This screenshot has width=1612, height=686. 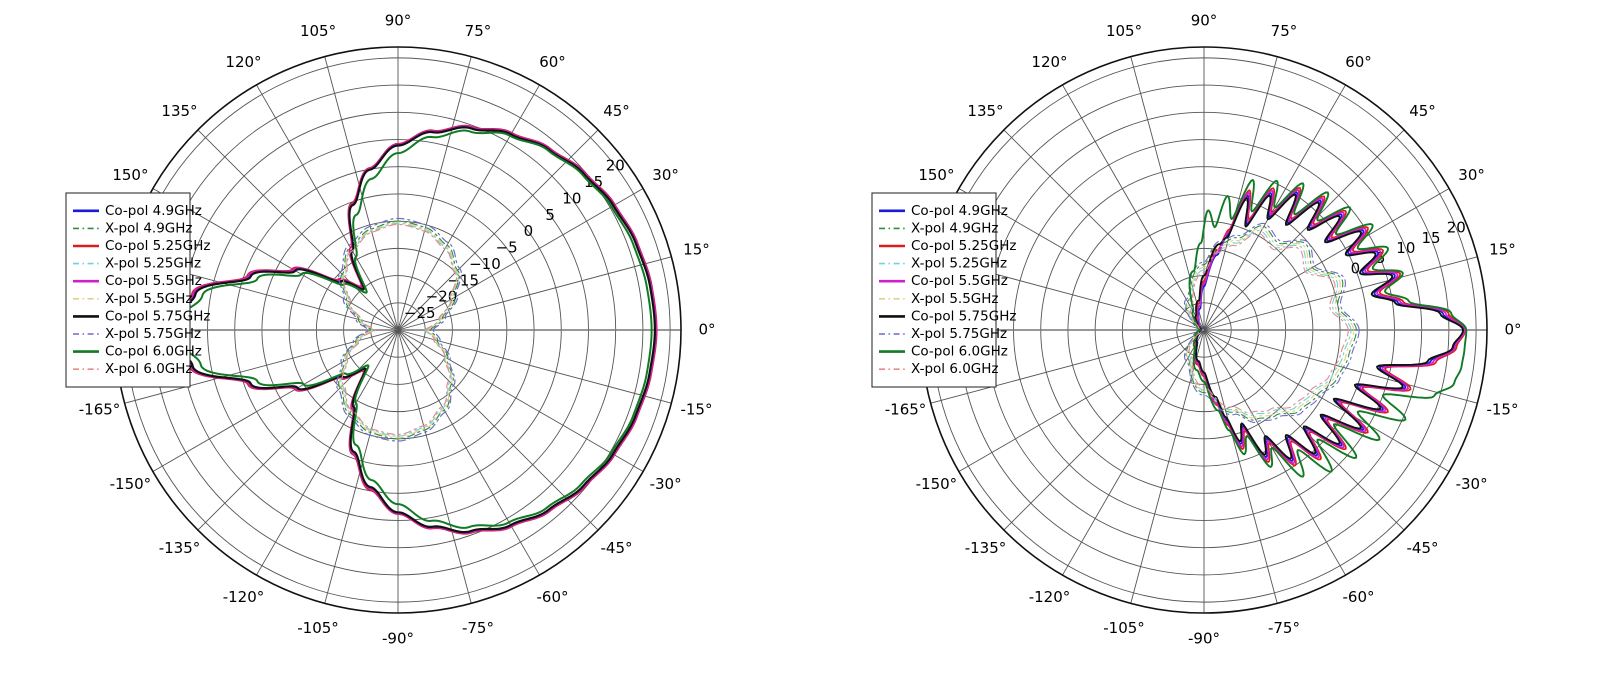 I want to click on angular-tick-label-105: 105°, so click(x=318, y=31).